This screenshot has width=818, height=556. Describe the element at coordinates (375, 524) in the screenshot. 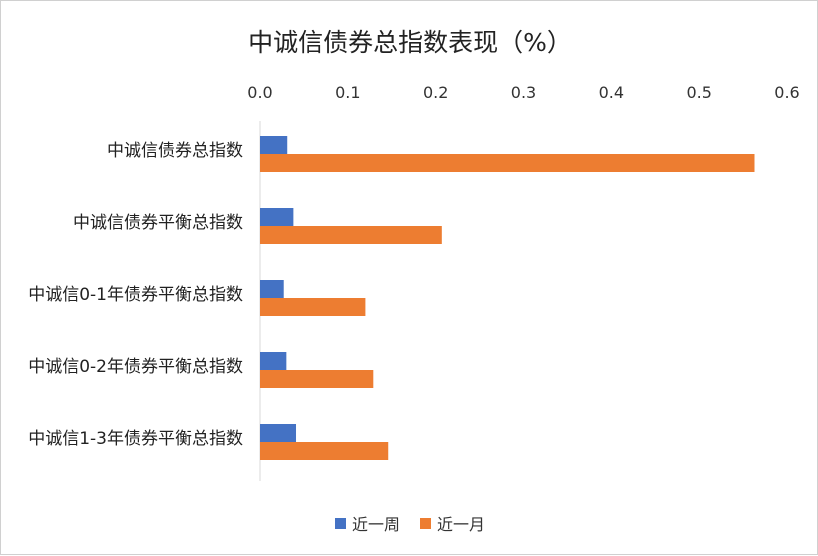

I see `legend-label: 近一周` at that location.